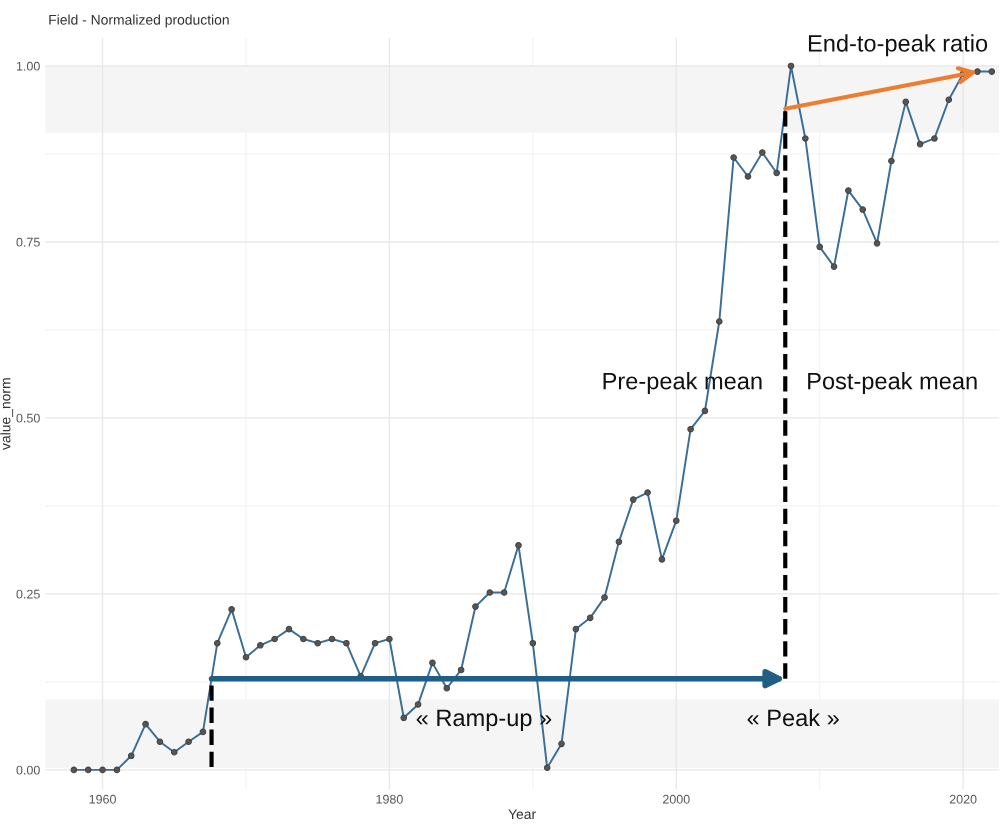 This screenshot has height=840, width=1004. Describe the element at coordinates (28, 242) in the screenshot. I see `y-tick-label: 0.75` at that location.